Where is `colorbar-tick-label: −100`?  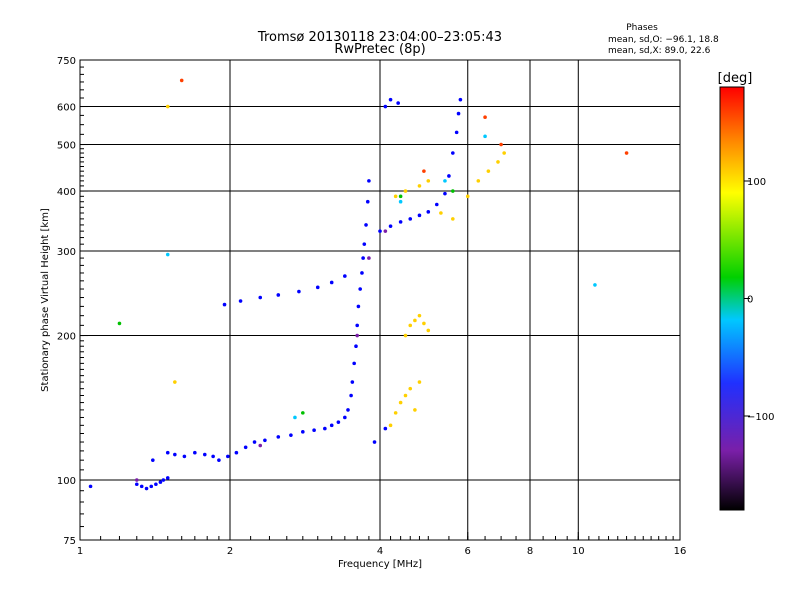
colorbar-tick-label: −100 is located at coordinates (760, 417).